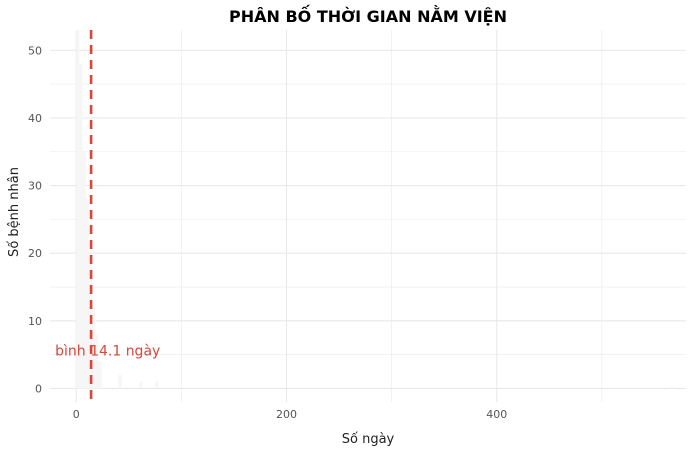 This screenshot has width=694, height=455. I want to click on y-axis-label: Số bệnh nhân, so click(14, 212).